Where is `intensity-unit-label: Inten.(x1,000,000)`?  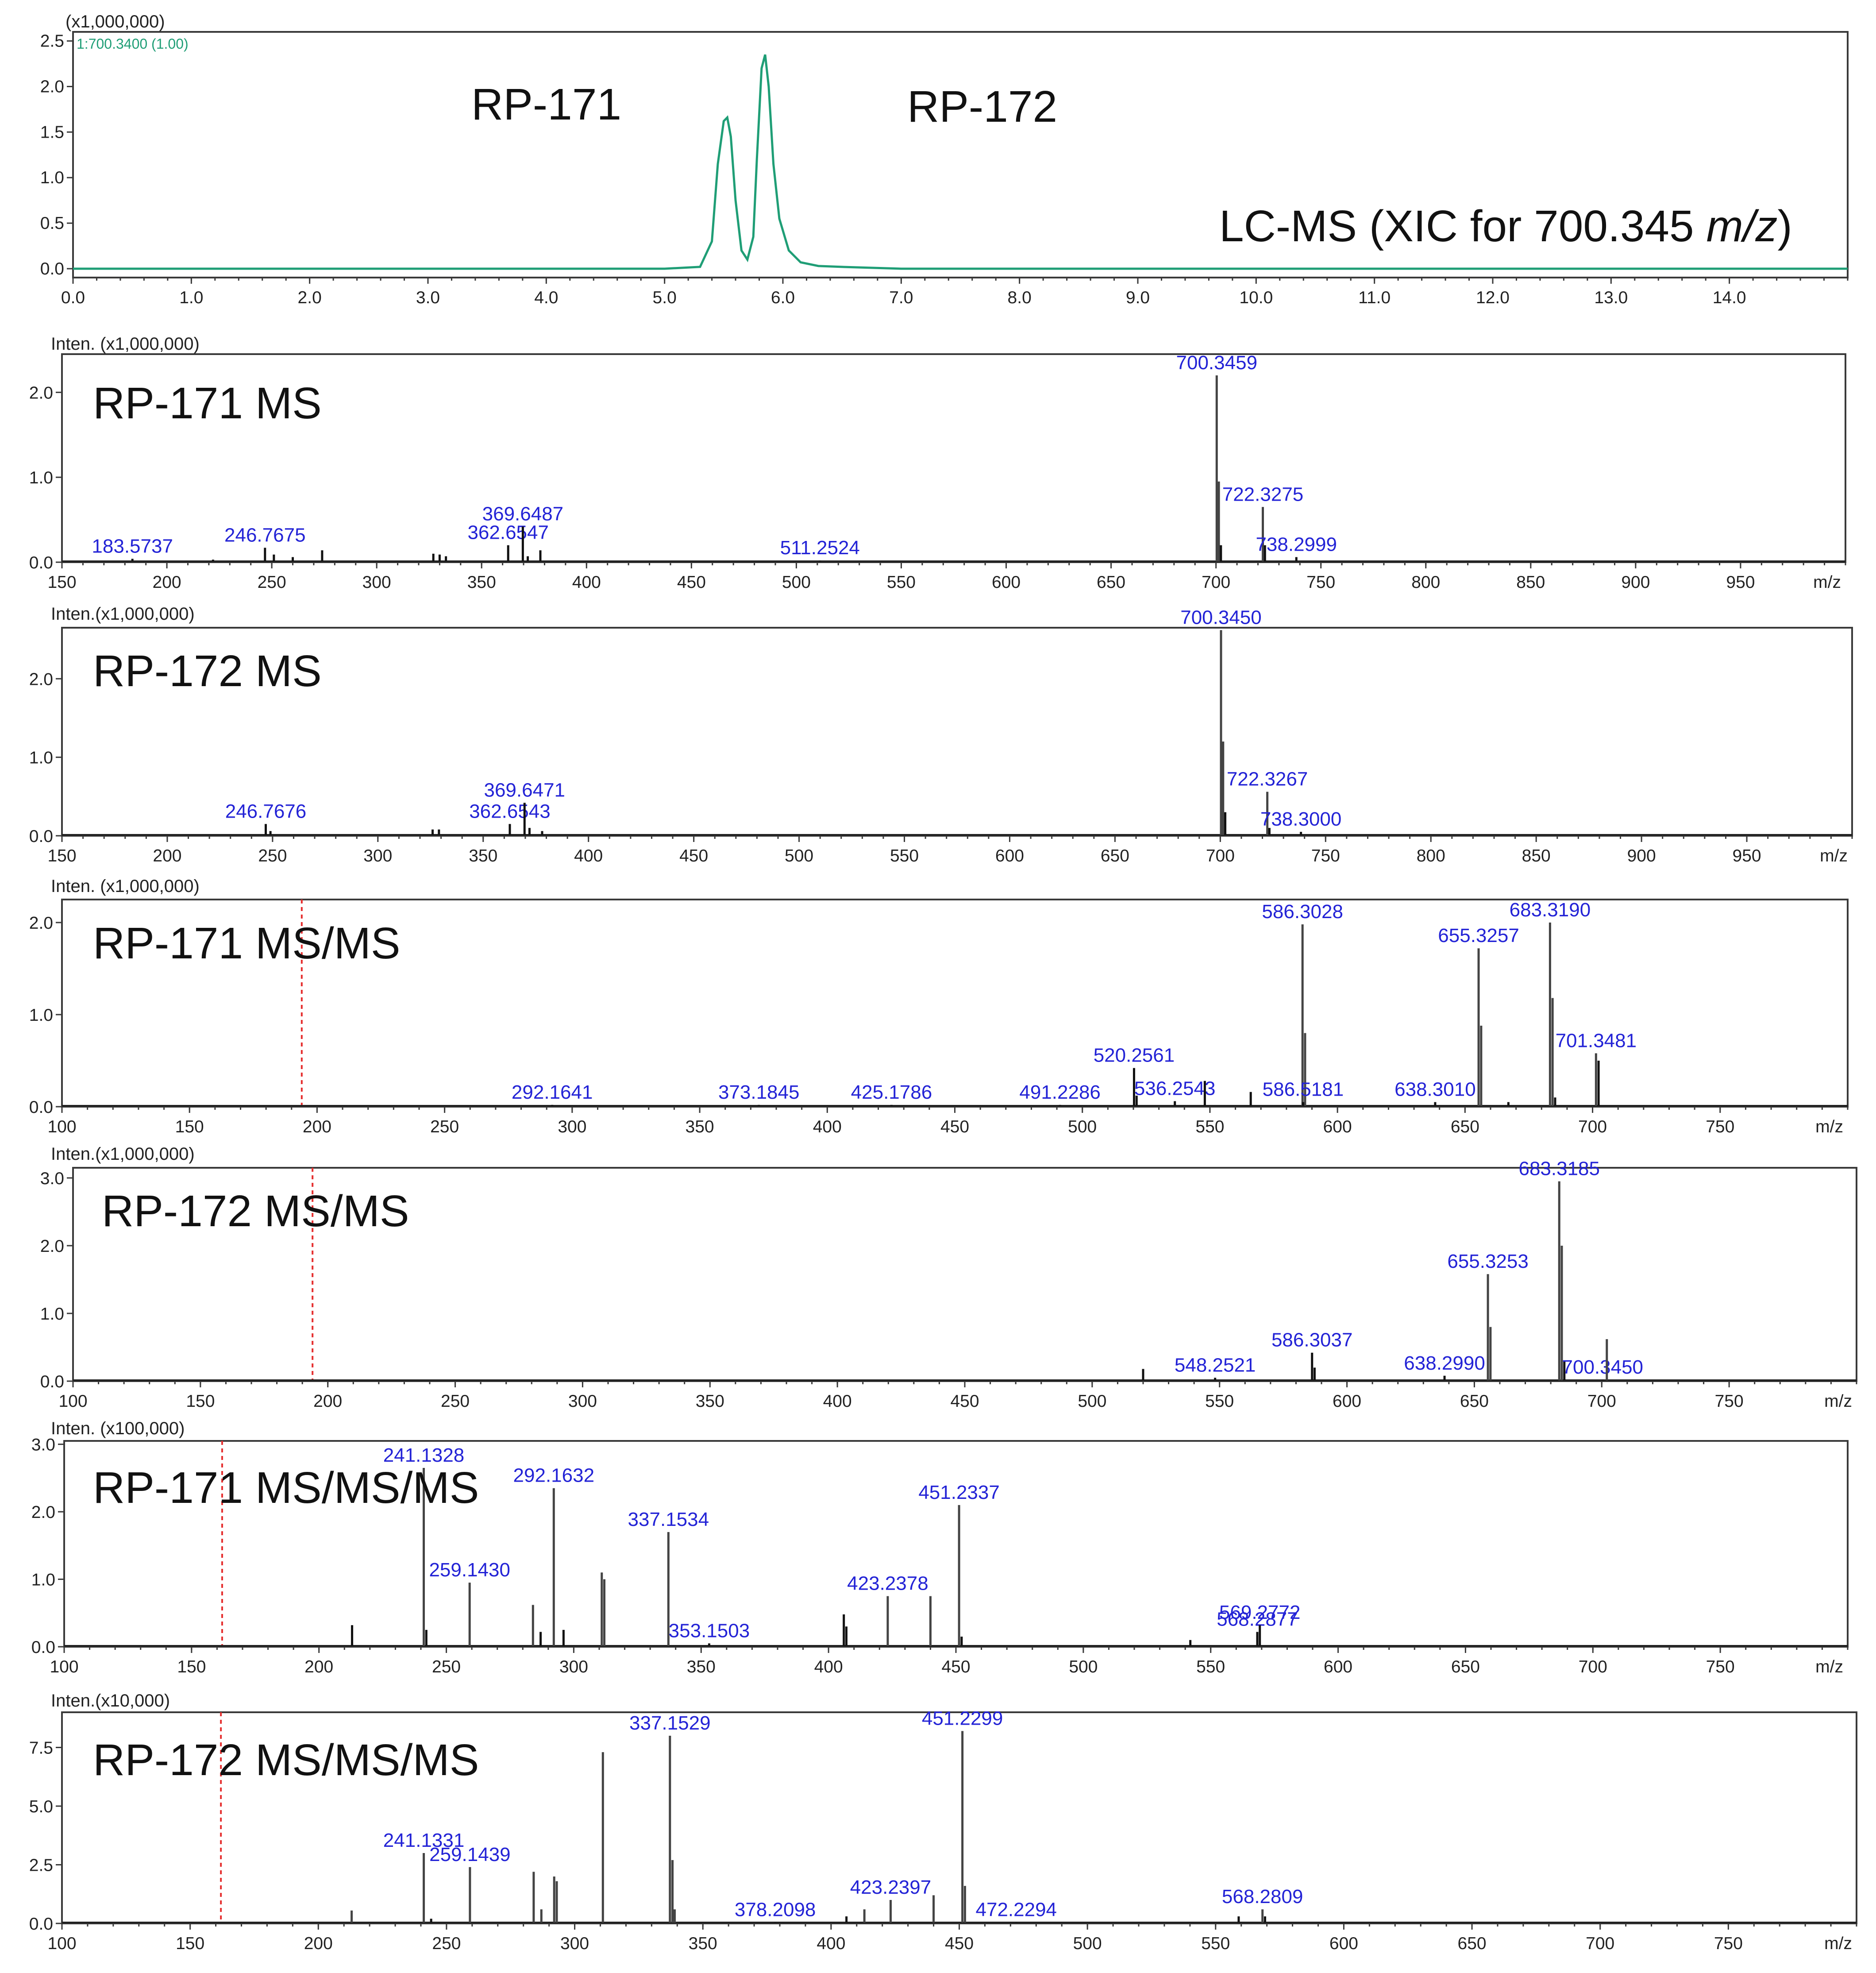 intensity-unit-label: Inten.(x1,000,000) is located at coordinates (123, 1154).